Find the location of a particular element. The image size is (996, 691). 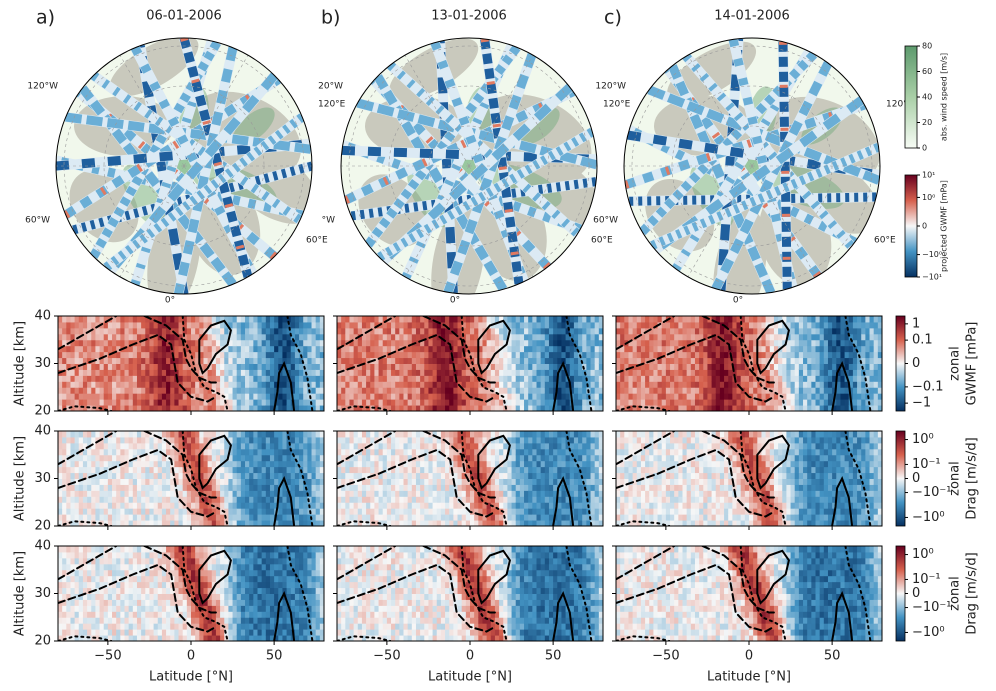

colorbar is located at coordinates (911, 97).